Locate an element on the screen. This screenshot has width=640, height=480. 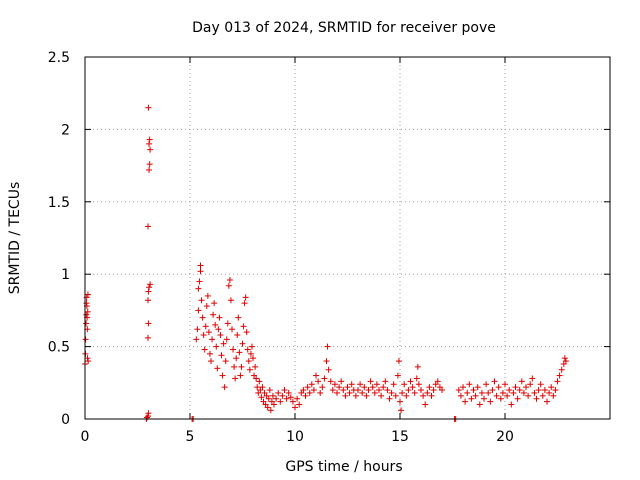
y-axis-label: SRMTID / TECUs is located at coordinates (15, 238).